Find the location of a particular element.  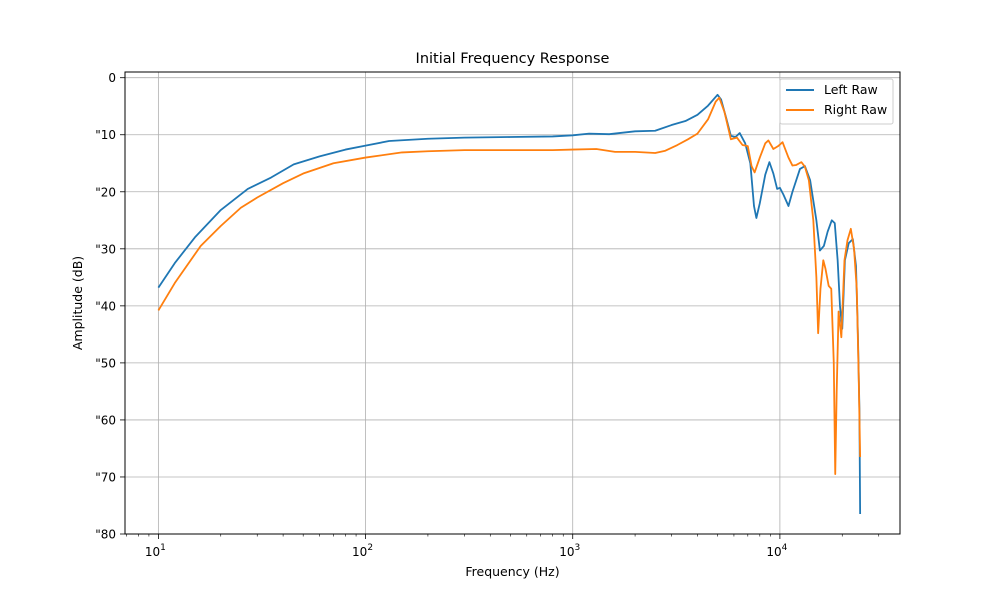

legend: Left Raw Right Raw is located at coordinates (836, 101).